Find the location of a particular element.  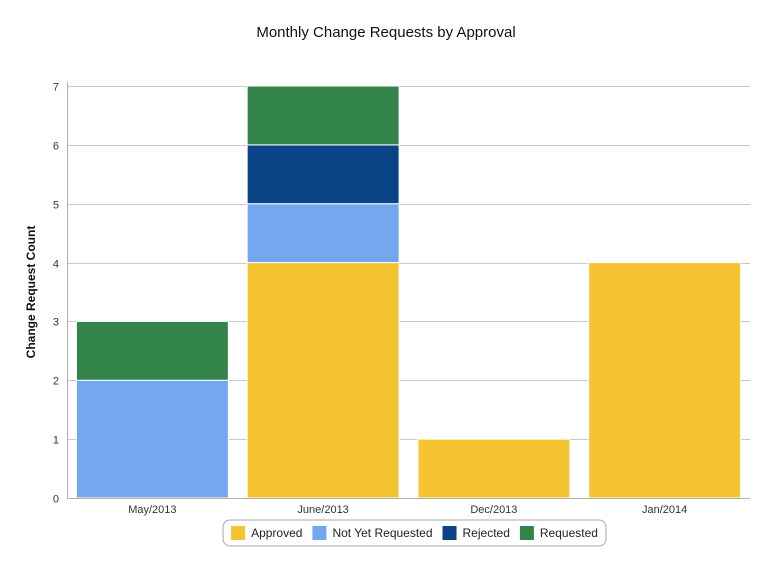

y-axis-title: Change Request Count is located at coordinates (31, 292).